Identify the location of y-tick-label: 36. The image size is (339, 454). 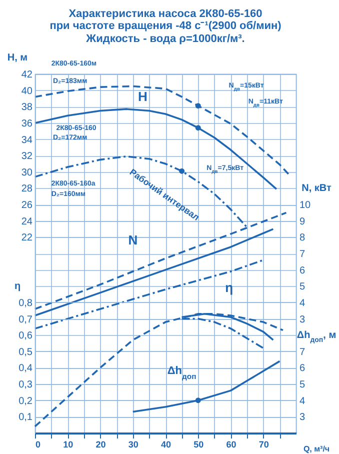
(27, 124).